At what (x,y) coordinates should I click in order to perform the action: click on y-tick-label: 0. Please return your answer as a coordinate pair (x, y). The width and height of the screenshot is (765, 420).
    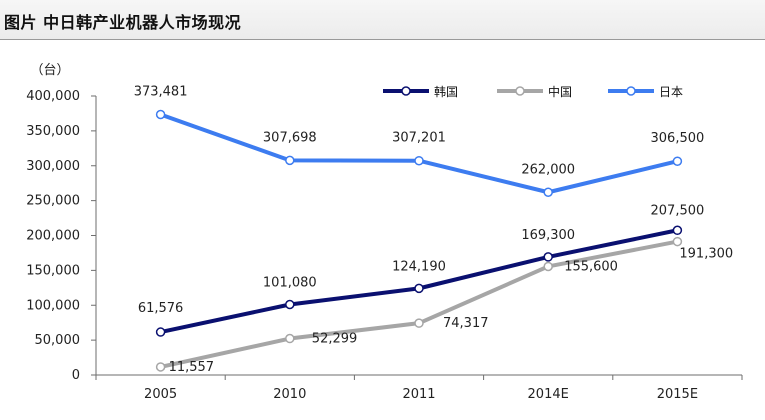
    Looking at the image, I should click on (76, 375).